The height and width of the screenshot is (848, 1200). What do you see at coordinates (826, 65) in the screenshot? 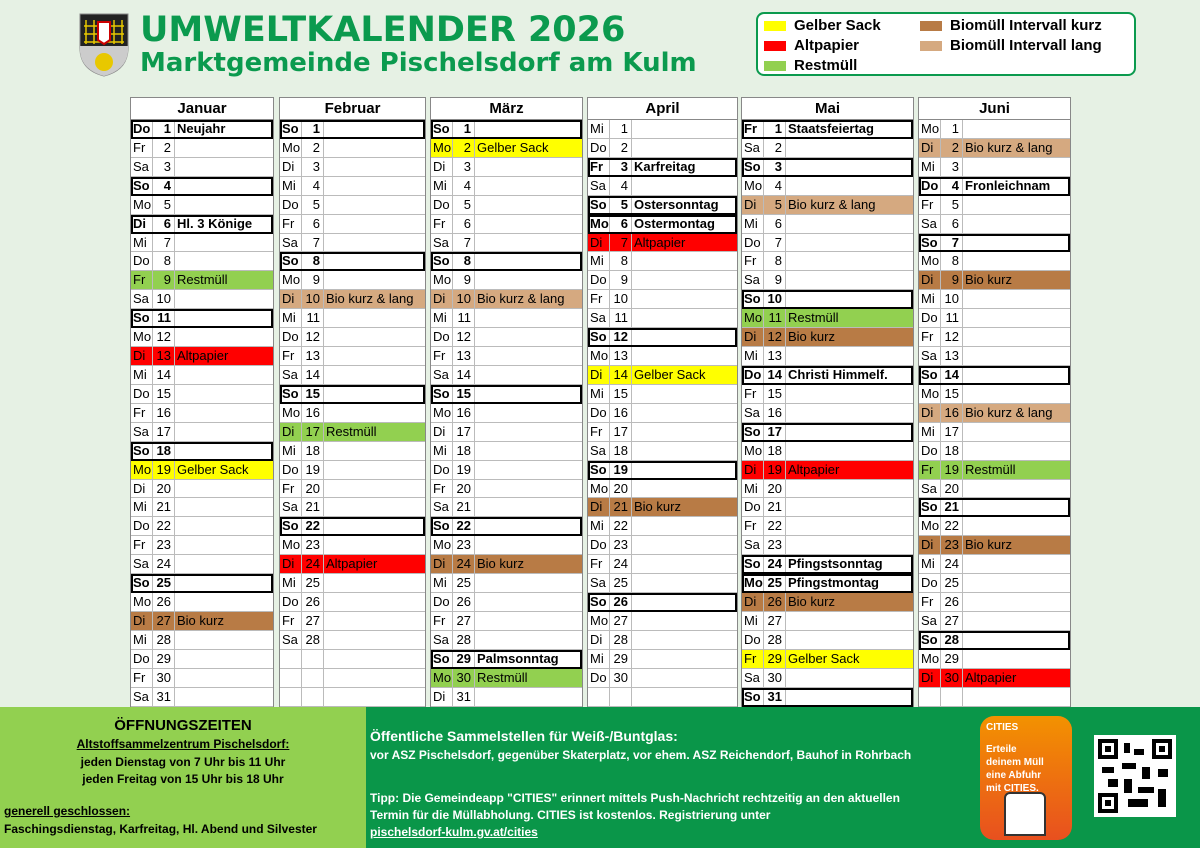
I see `legend-label: Restmüll` at bounding box center [826, 65].